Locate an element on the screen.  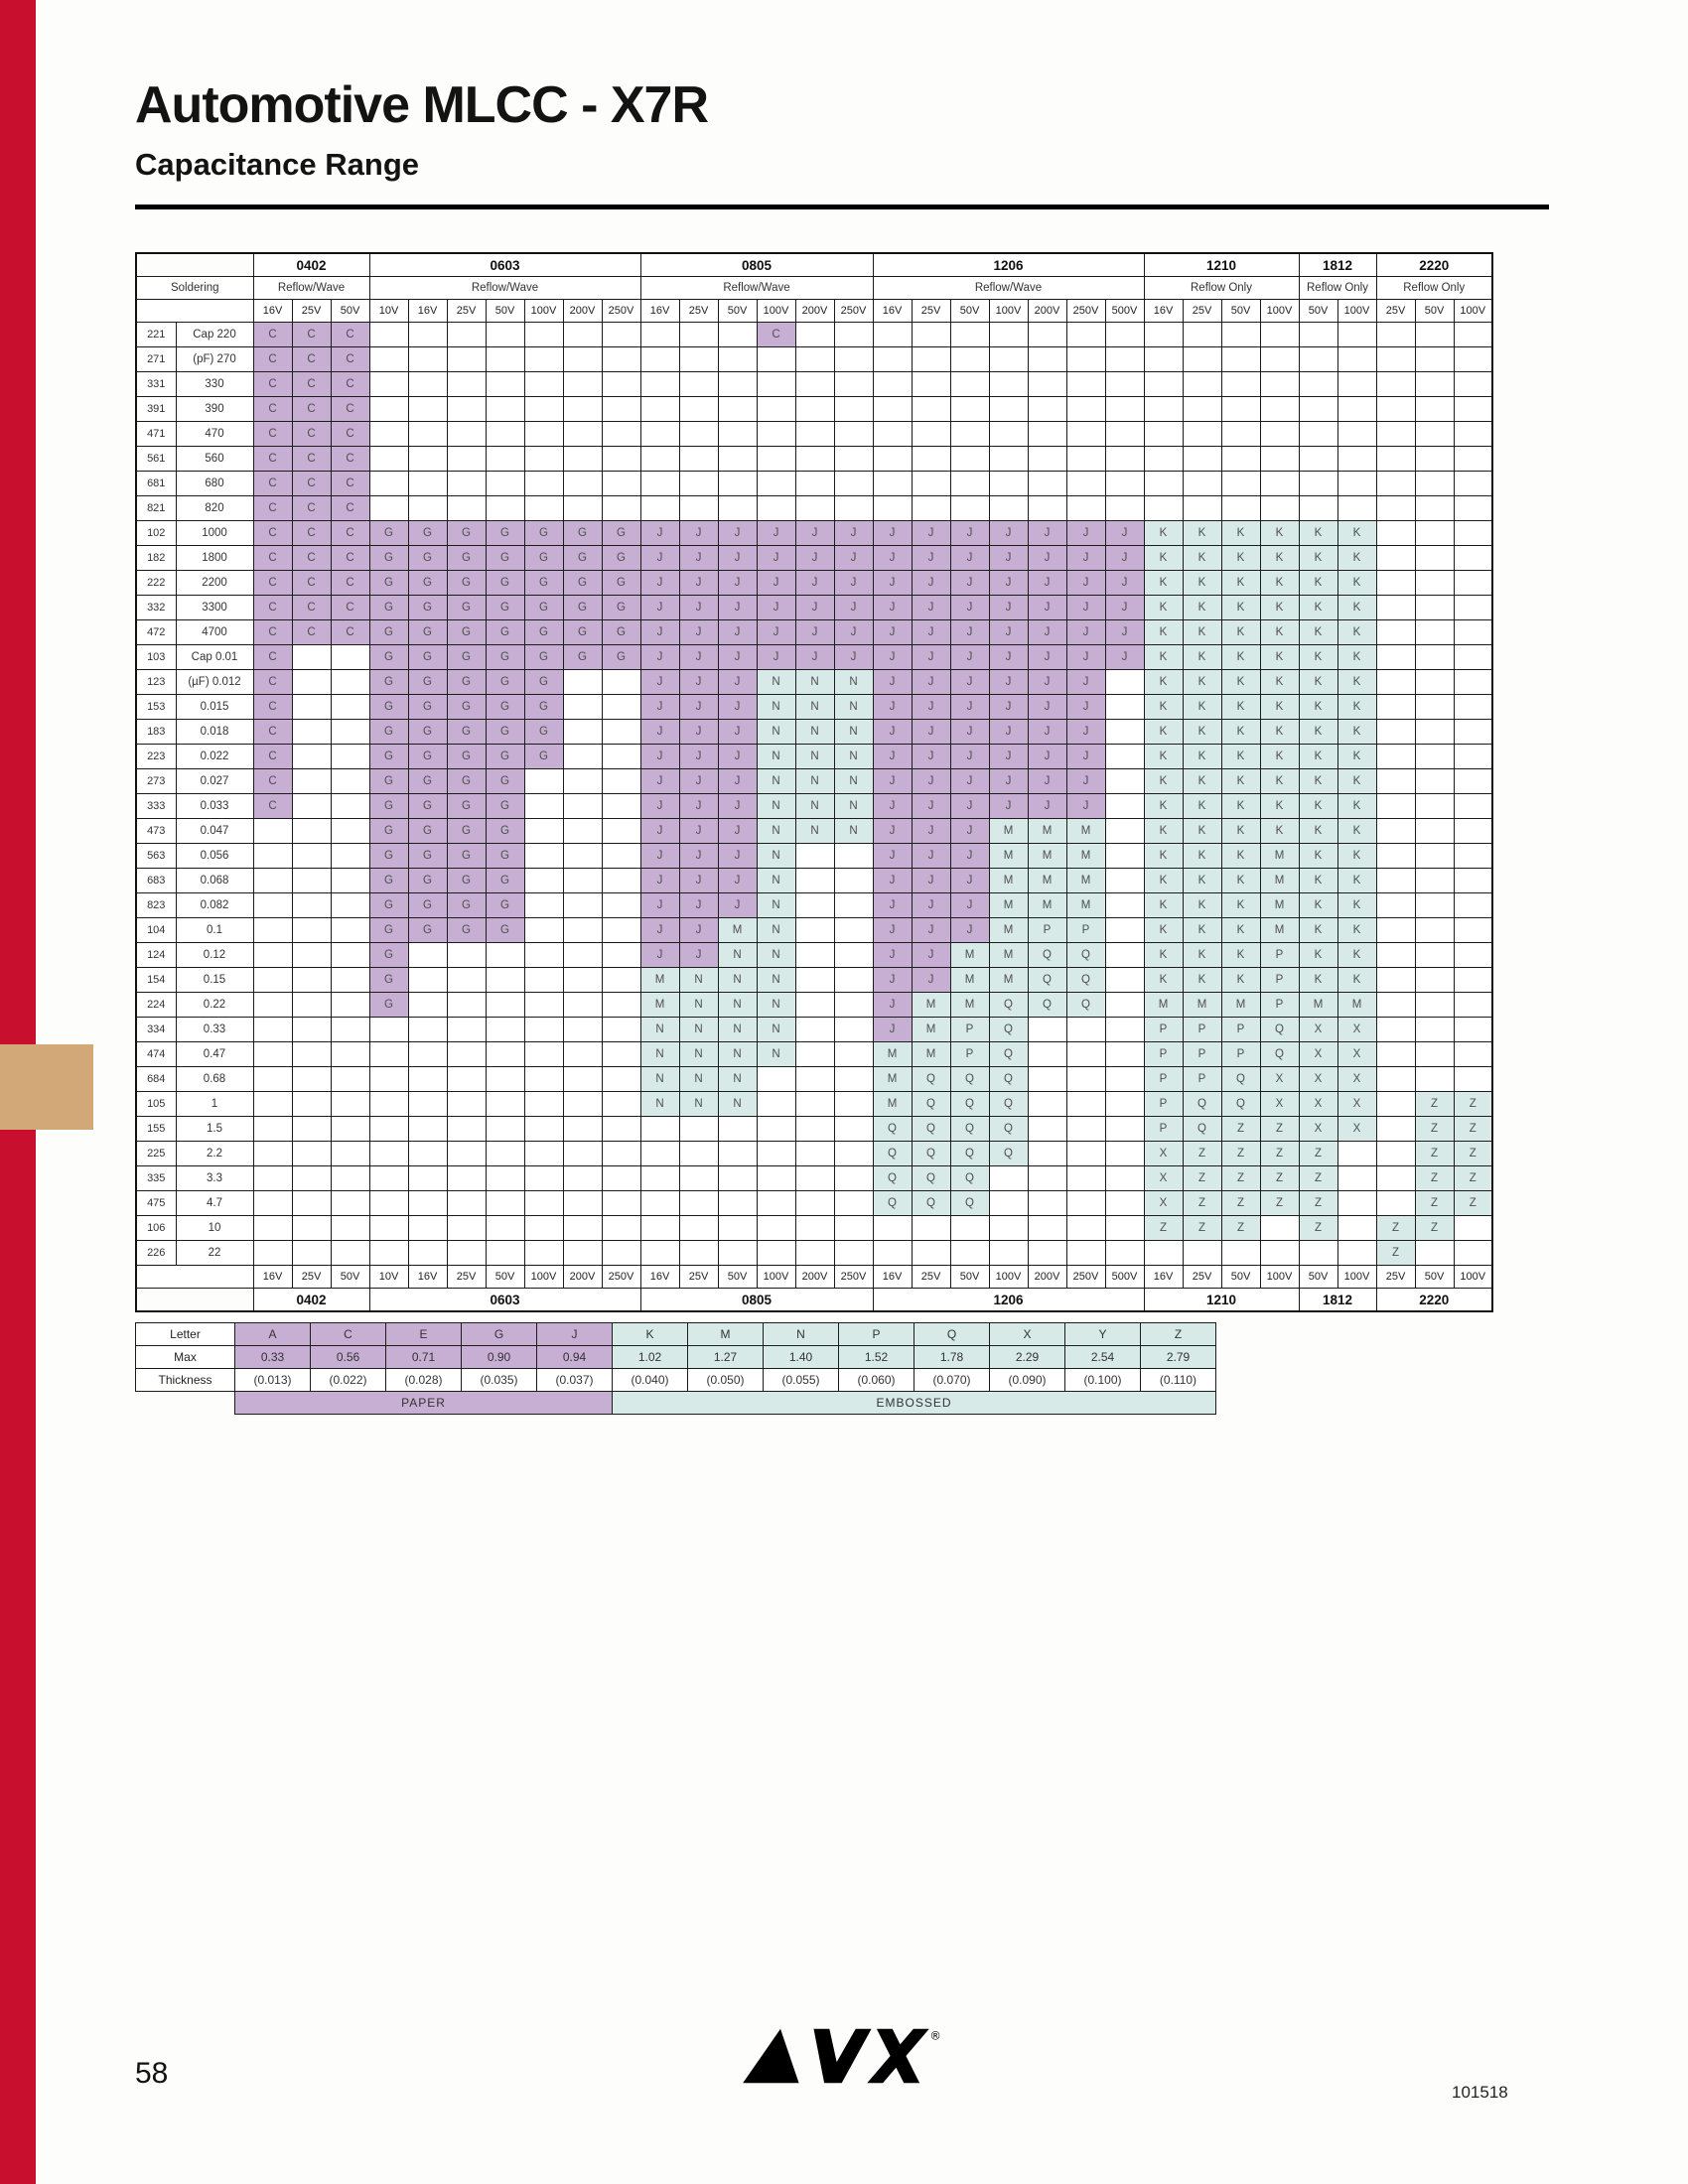
spacer is located at coordinates (185, 1403).